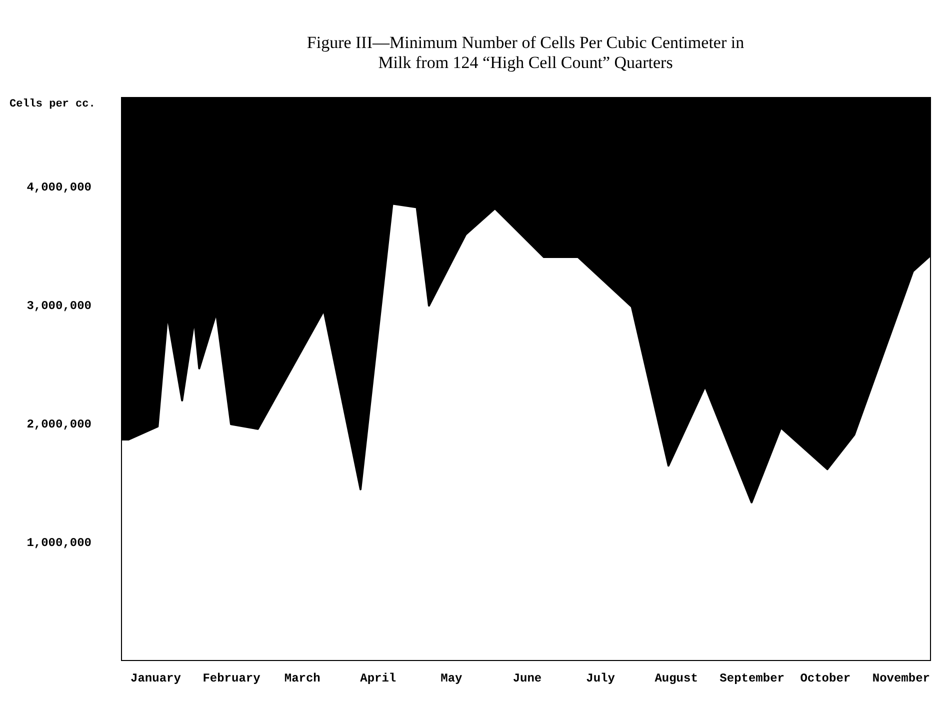 The width and height of the screenshot is (938, 703). I want to click on x-tick-label: February, so click(231, 679).